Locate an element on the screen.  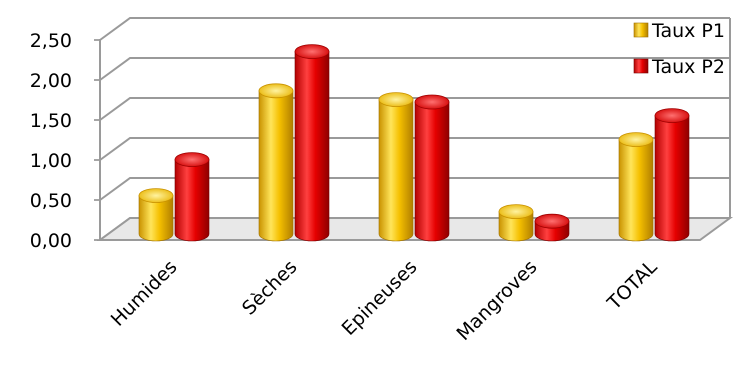
y-axis-tick-labels: 0,00 0,50 1,00 1,50 2,00 2,50 is located at coordinates (51, 141).